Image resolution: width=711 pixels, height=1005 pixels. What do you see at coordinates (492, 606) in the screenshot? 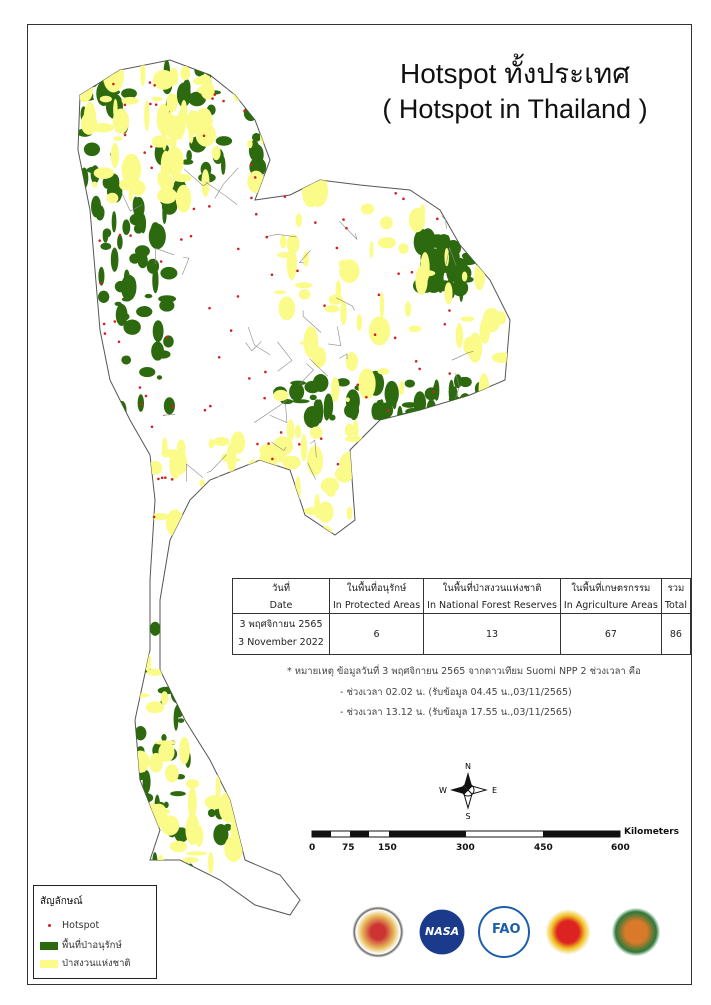
I see `header-en: In National Forest Reserves` at bounding box center [492, 606].